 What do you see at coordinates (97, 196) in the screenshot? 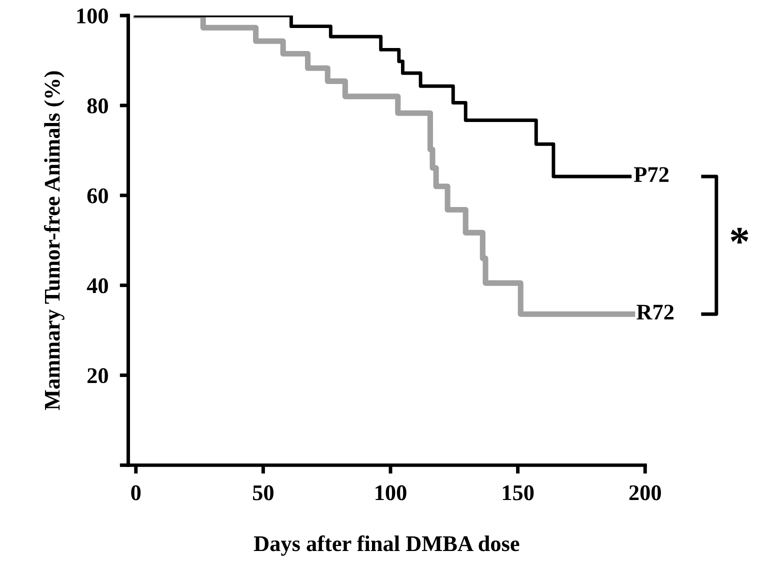
I see `y-tick-label: 60` at bounding box center [97, 196].